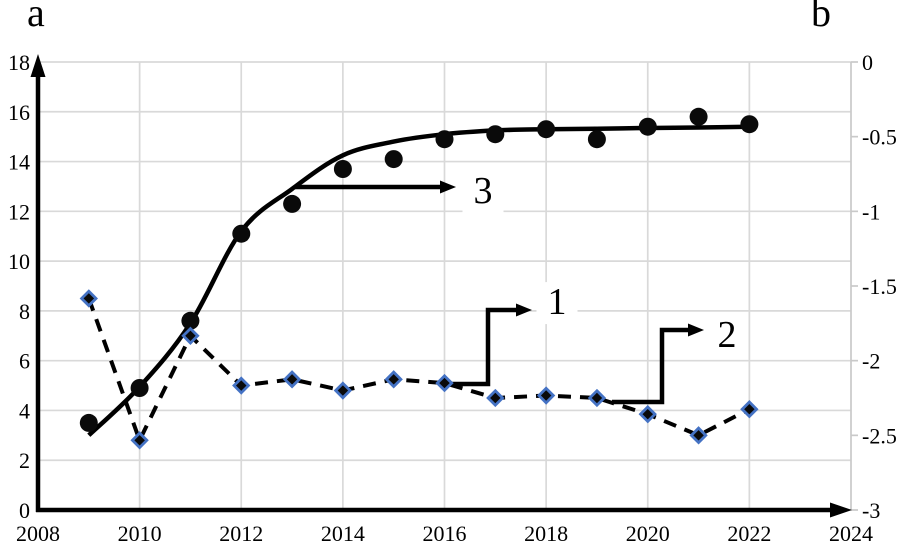  I want to click on x-axis-tick-label: 2008, so click(38, 533).